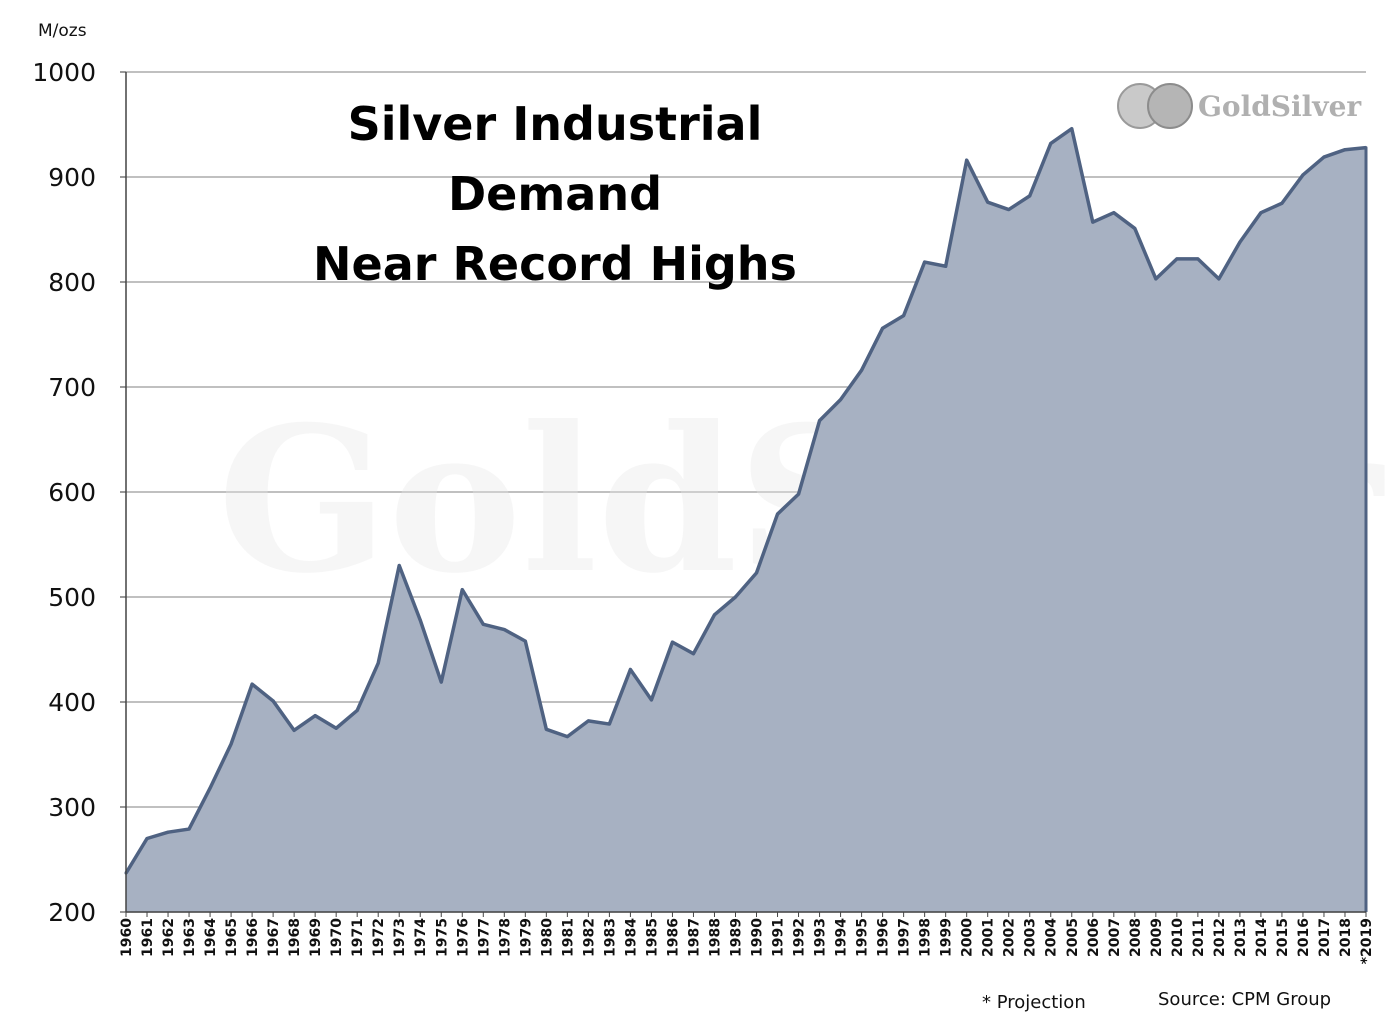  What do you see at coordinates (1034, 1002) in the screenshot?
I see `projection-note: * Projection` at bounding box center [1034, 1002].